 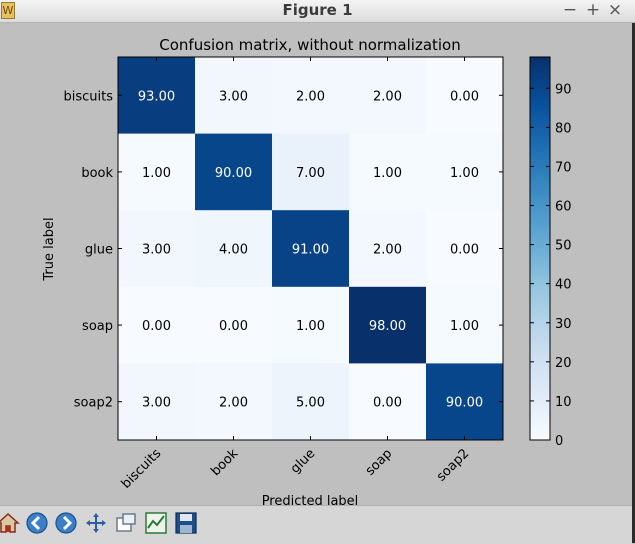 What do you see at coordinates (563, 363) in the screenshot?
I see `colorbar-tick-label: 20` at bounding box center [563, 363].